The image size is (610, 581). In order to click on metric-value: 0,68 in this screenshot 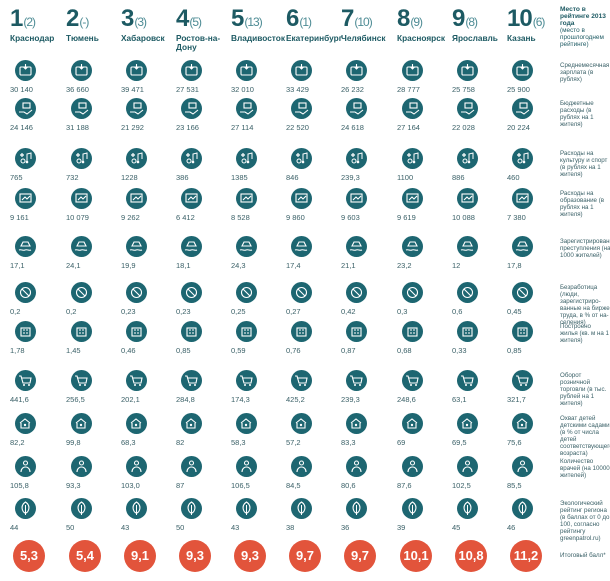, I will do `click(404, 350)`.